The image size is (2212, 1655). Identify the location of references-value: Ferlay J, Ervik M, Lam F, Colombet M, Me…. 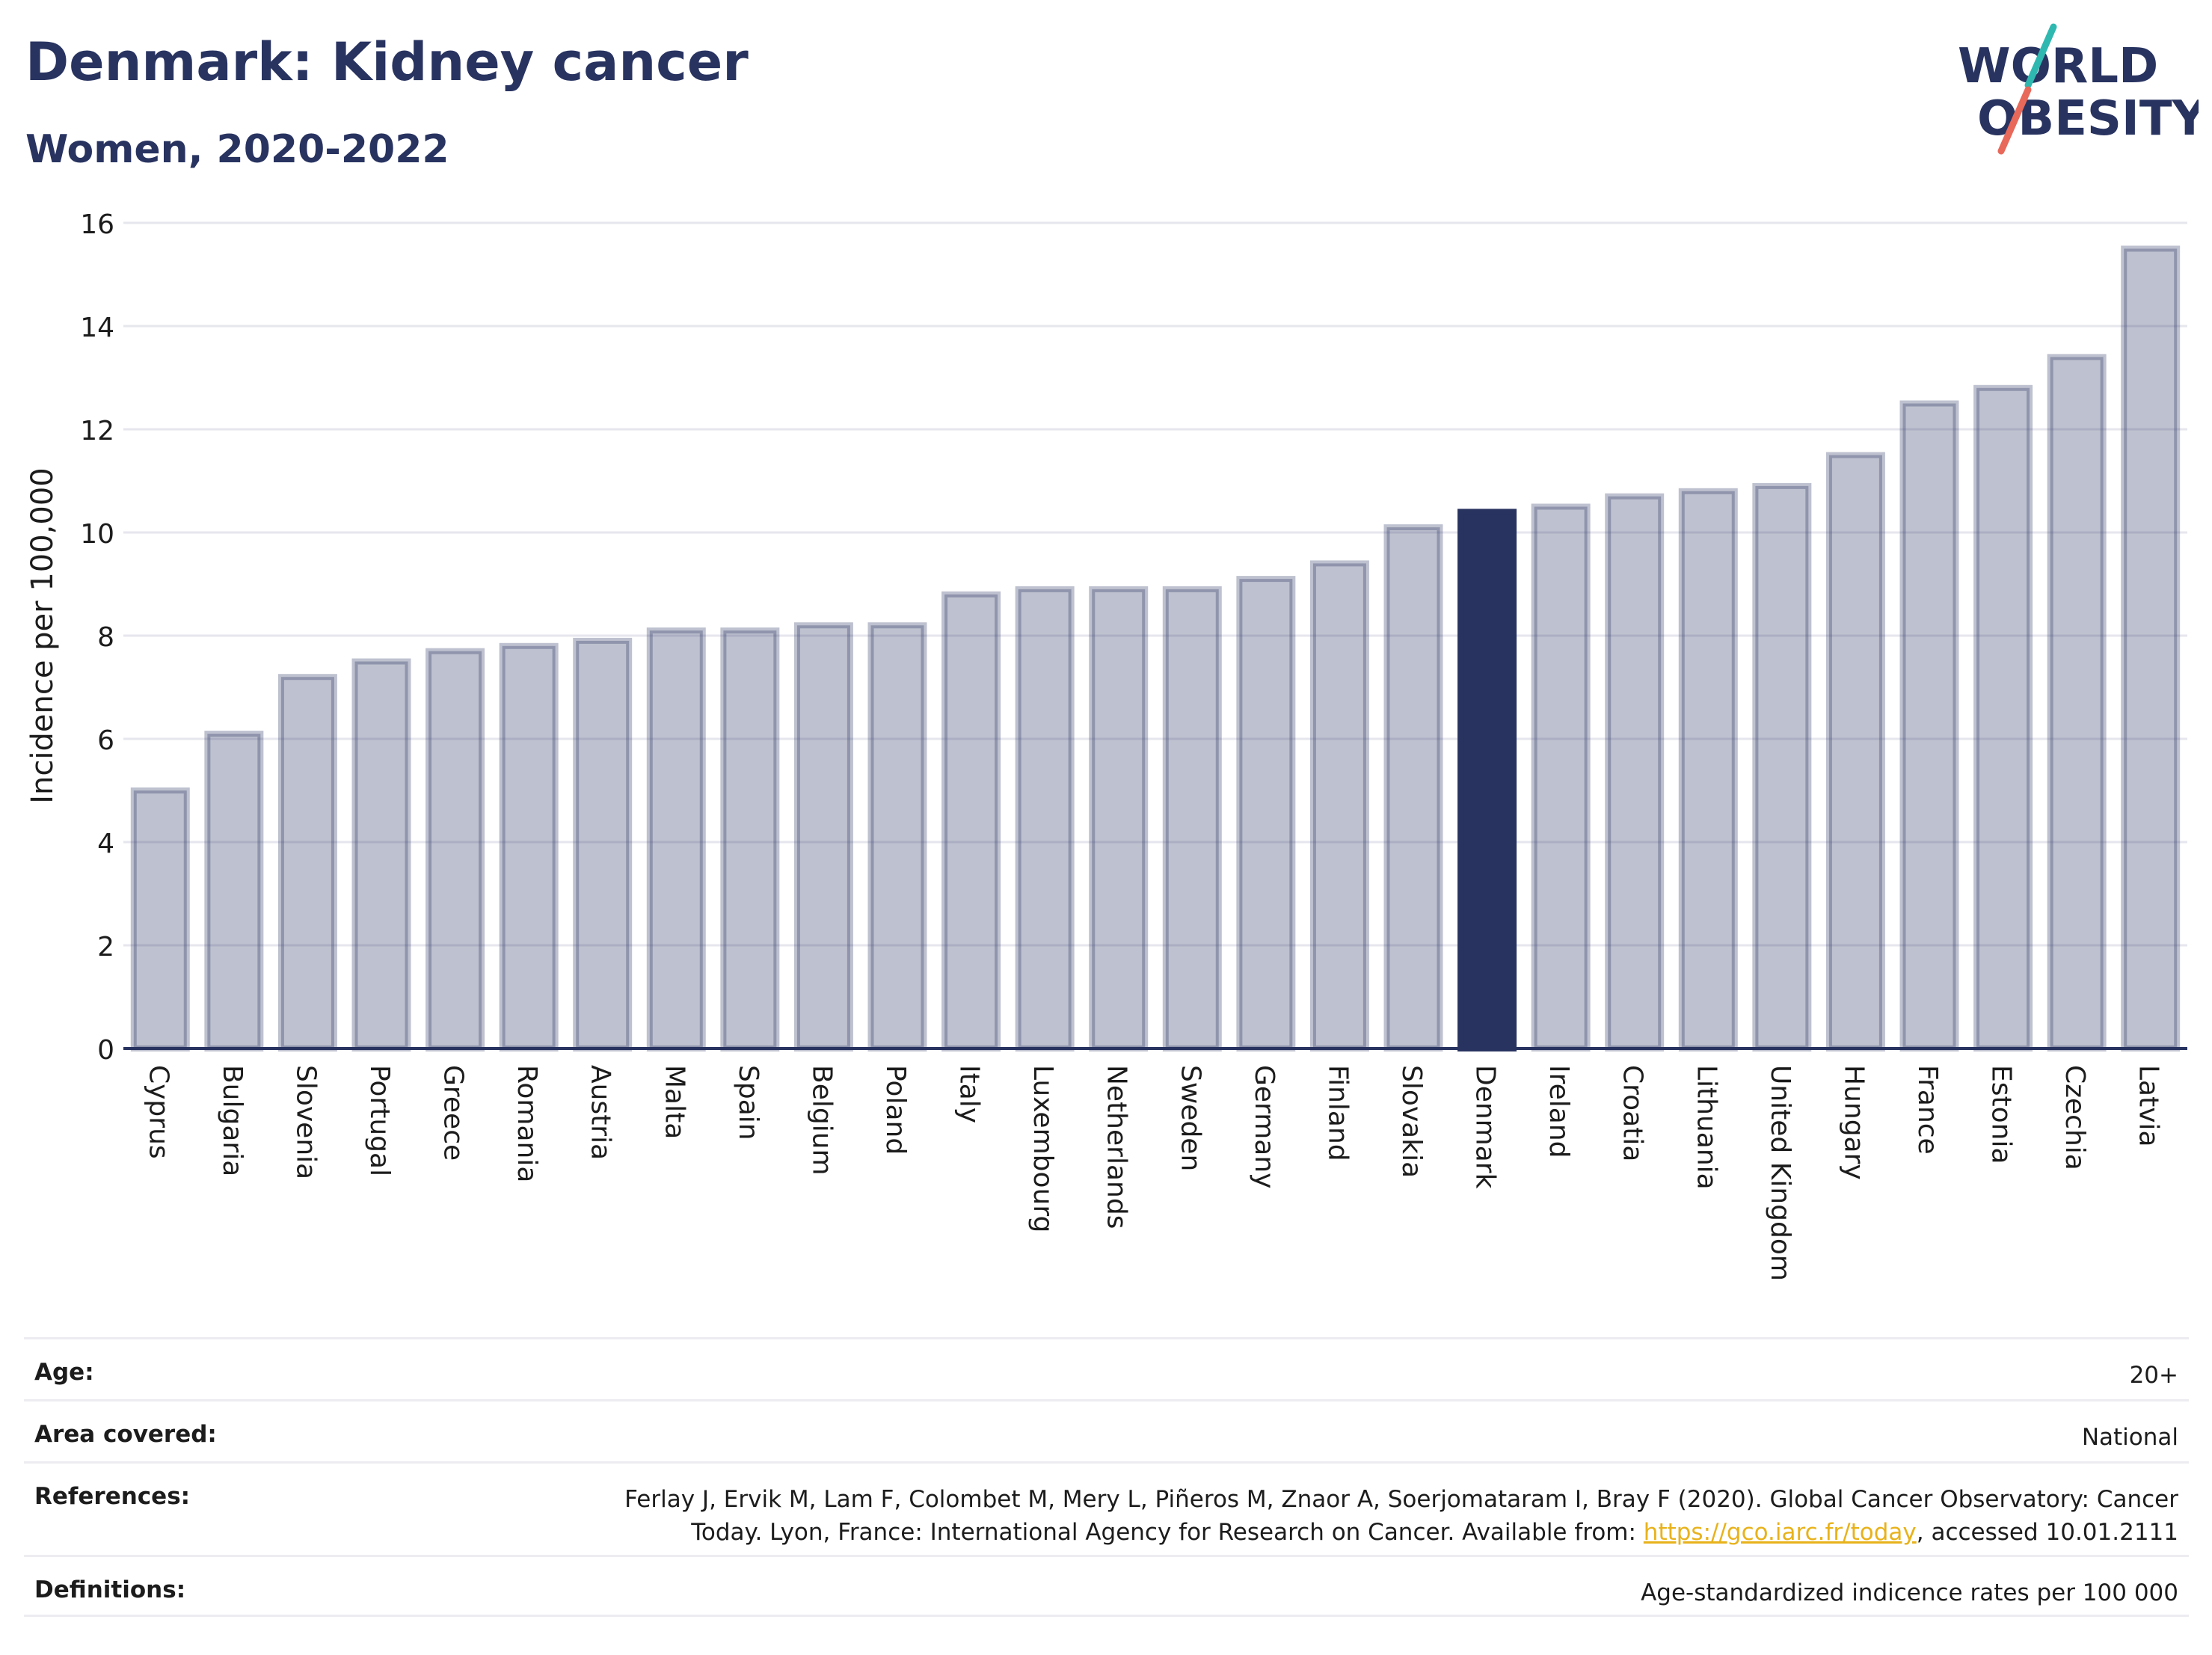
(1401, 1516).